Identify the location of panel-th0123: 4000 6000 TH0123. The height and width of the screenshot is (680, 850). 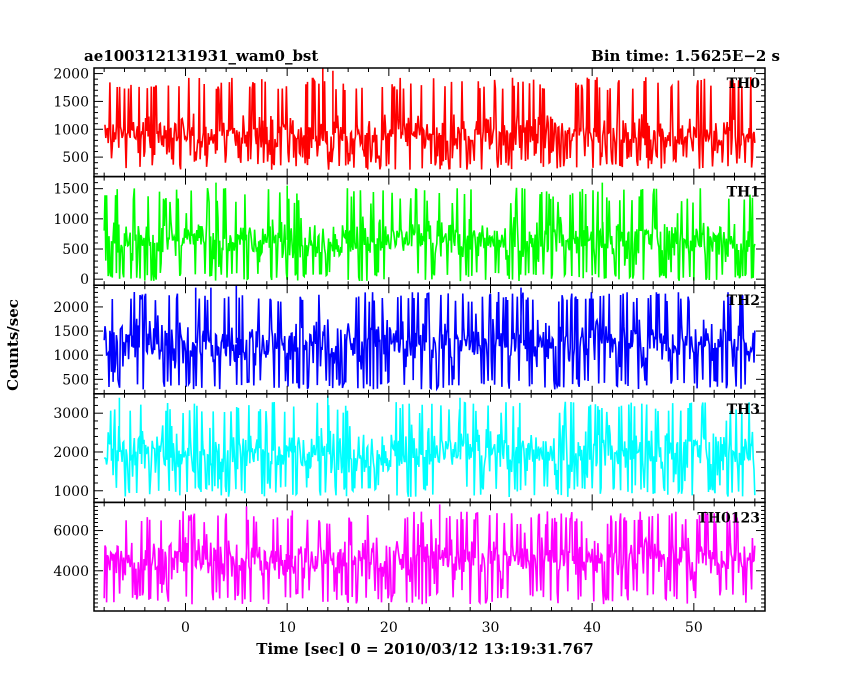
(409, 556).